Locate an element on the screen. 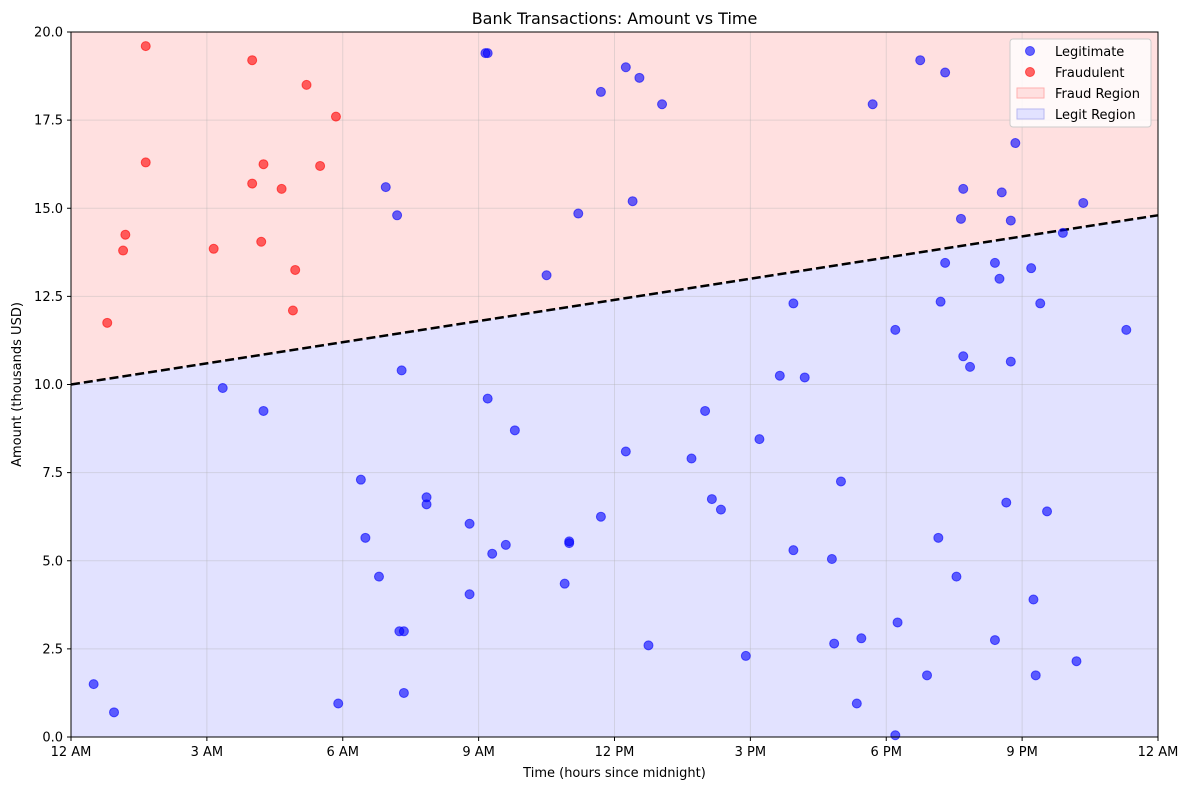 The image size is (1190, 790). x-tick-label: 9 AM is located at coordinates (478, 752).